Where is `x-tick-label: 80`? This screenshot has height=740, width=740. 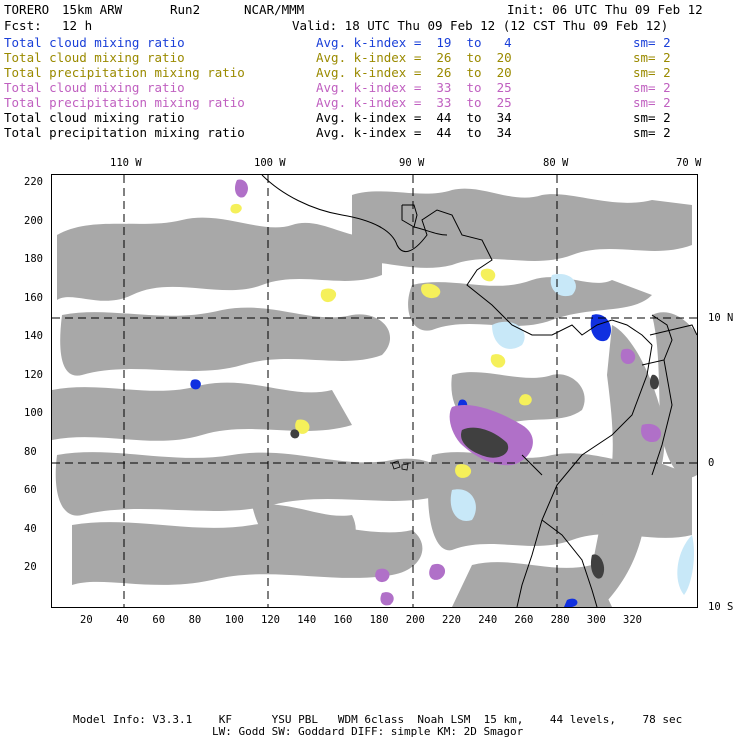 x-tick-label: 80 is located at coordinates (195, 620).